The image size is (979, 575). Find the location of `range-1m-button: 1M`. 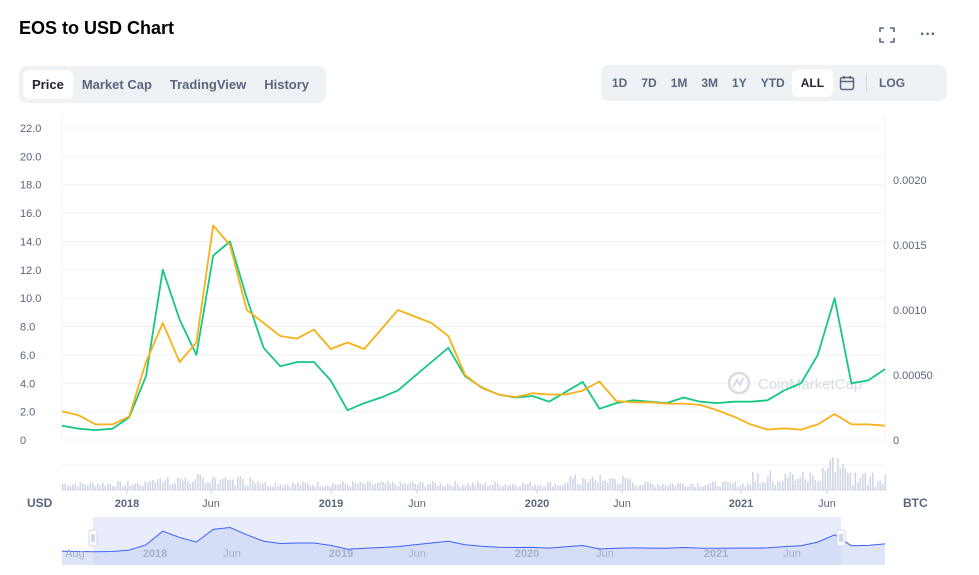

range-1m-button: 1M is located at coordinates (679, 83).